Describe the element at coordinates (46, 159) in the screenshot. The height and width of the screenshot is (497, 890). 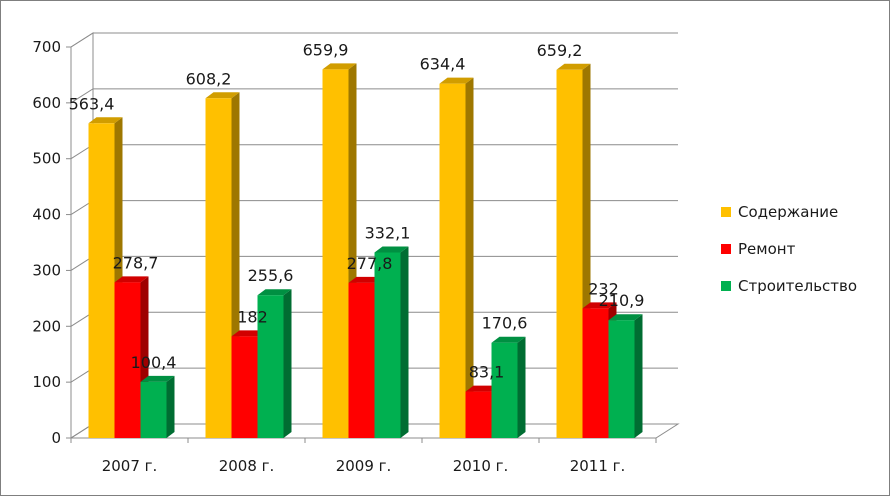
I see `y-tick-label: 500` at that location.